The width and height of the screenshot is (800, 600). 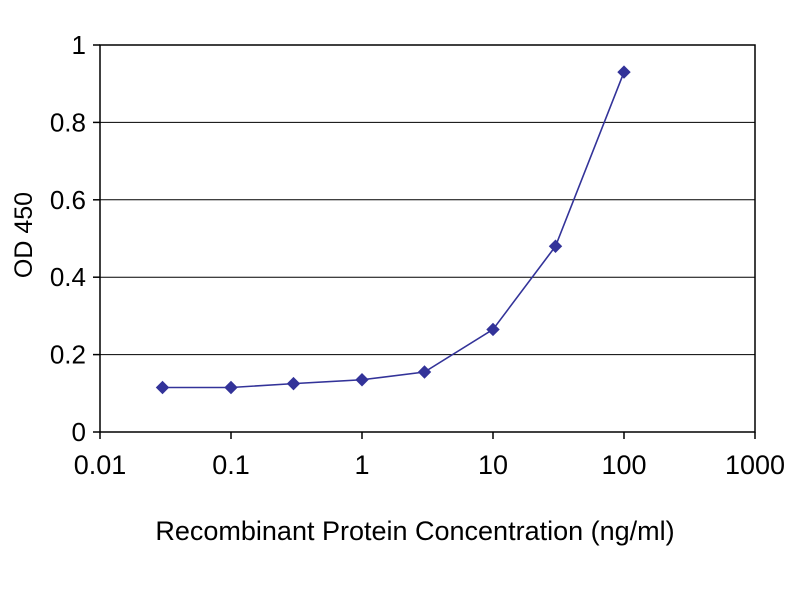 I want to click on y-tick-label: 1, so click(x=79, y=45).